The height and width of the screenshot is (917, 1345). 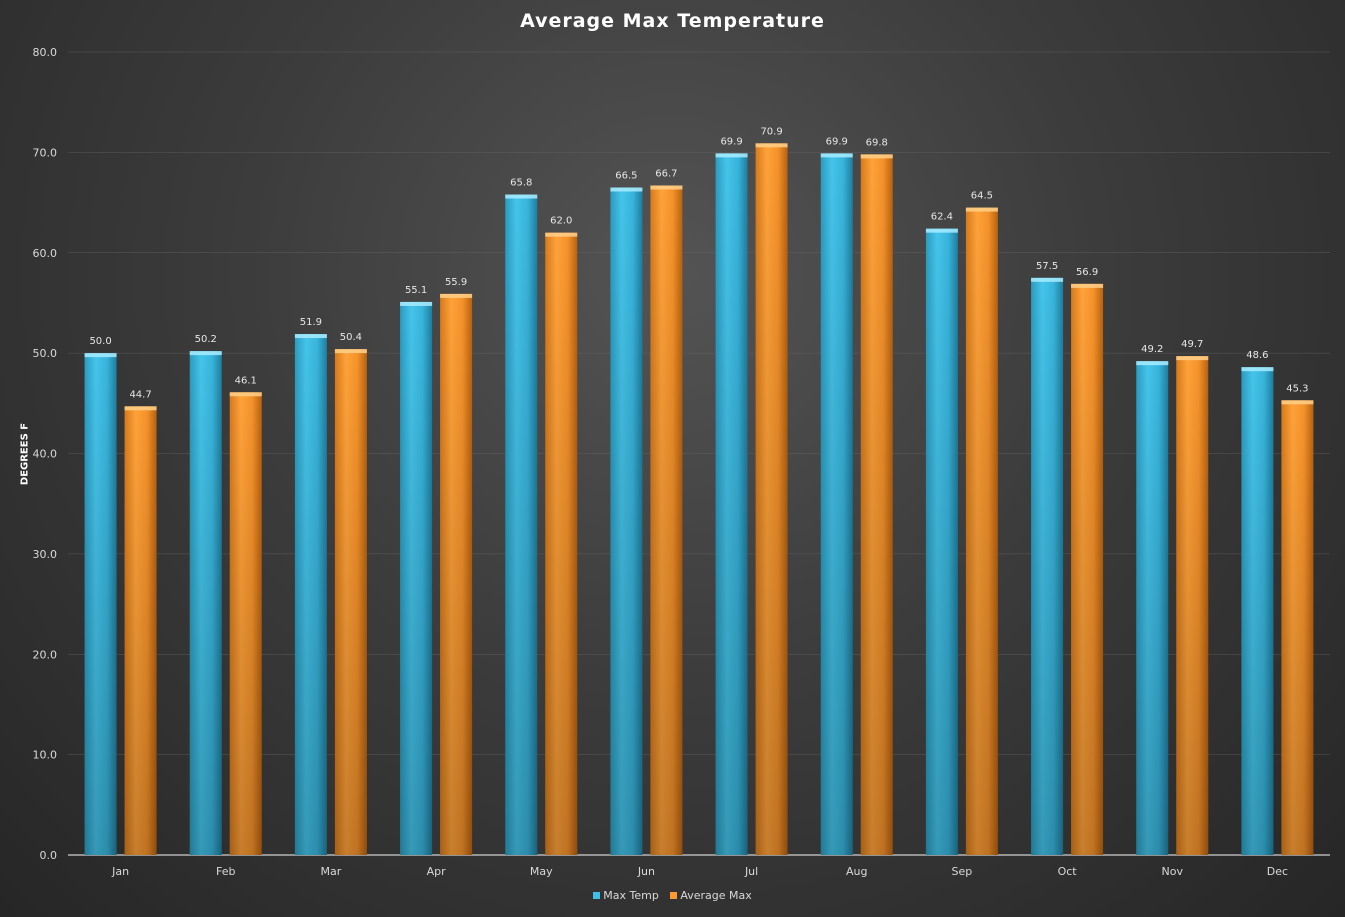 I want to click on x-tick-label: Jun, so click(x=646, y=871).